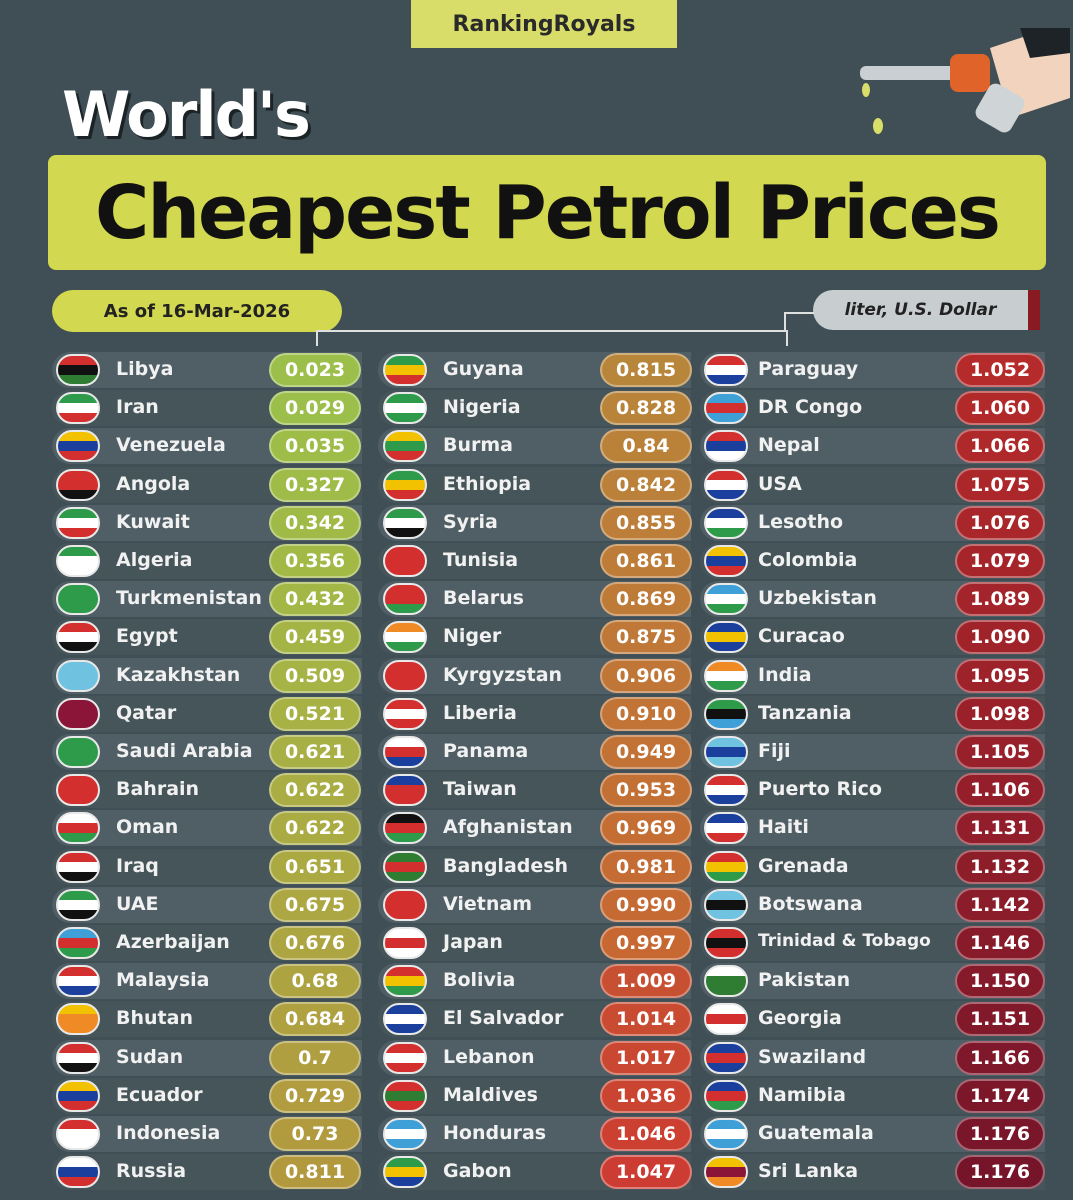 The image size is (1073, 1200). I want to click on country-name: Indonesia, so click(168, 1133).